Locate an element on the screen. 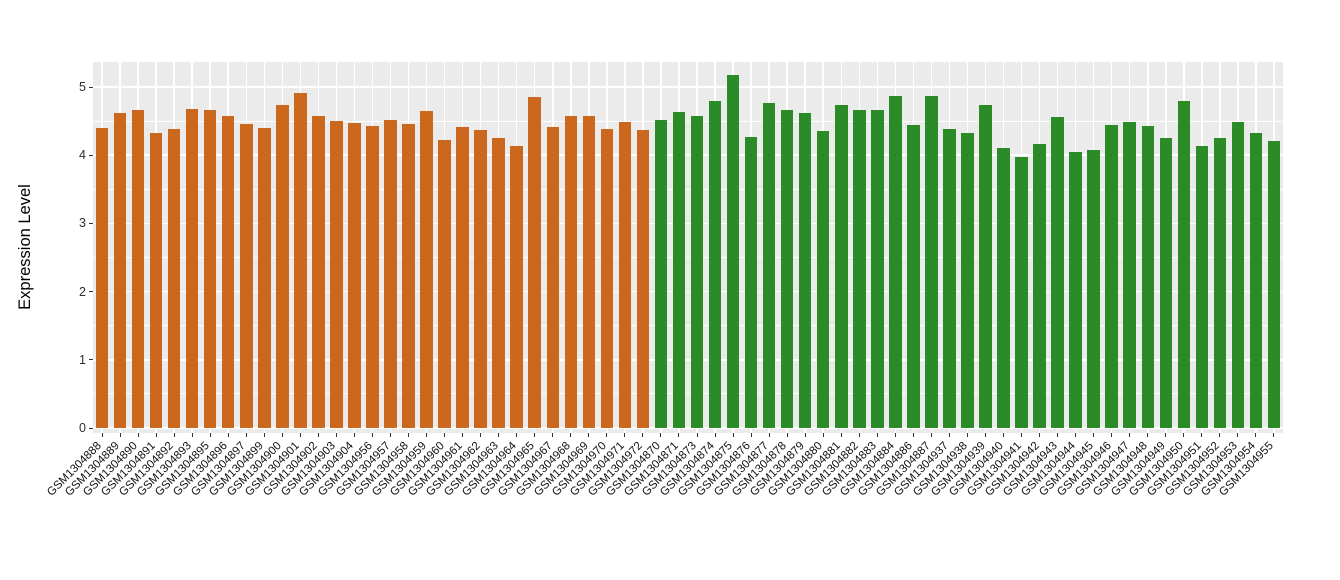 The width and height of the screenshot is (1340, 580). bar-GSM1304954 is located at coordinates (1256, 280).